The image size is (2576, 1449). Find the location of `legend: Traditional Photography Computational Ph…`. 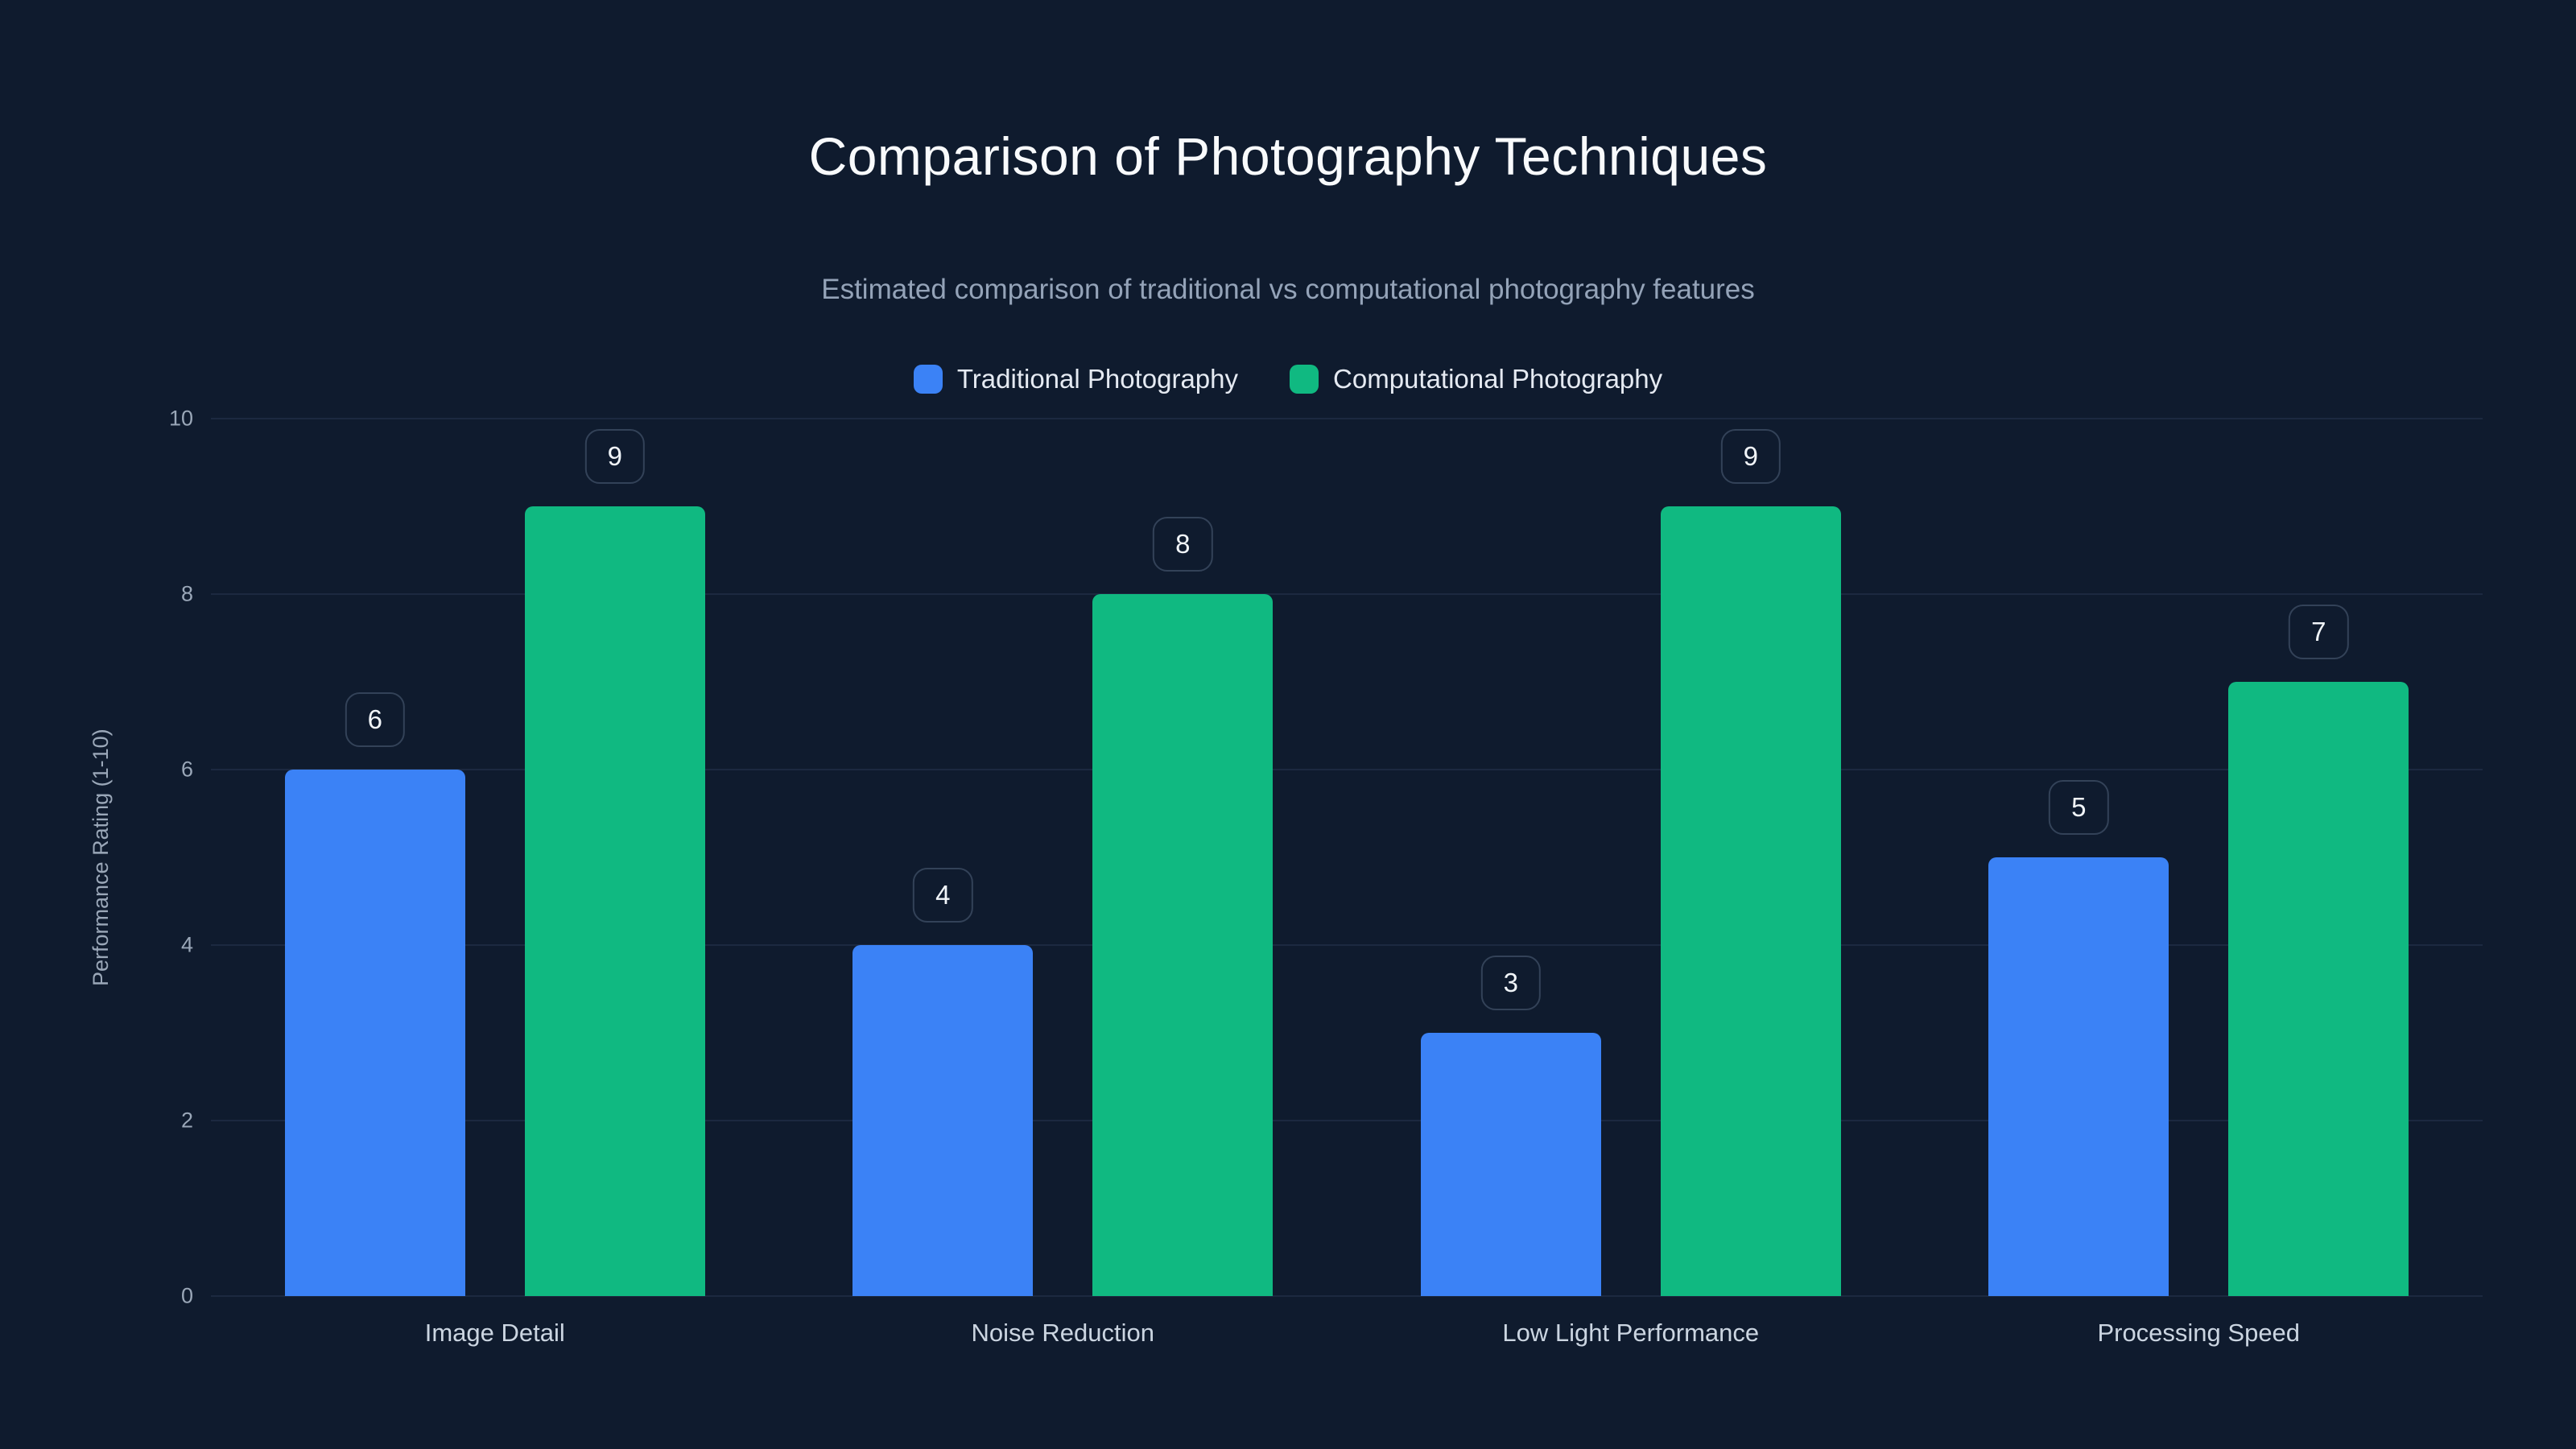

legend: Traditional Photography Computational Ph… is located at coordinates (1288, 379).